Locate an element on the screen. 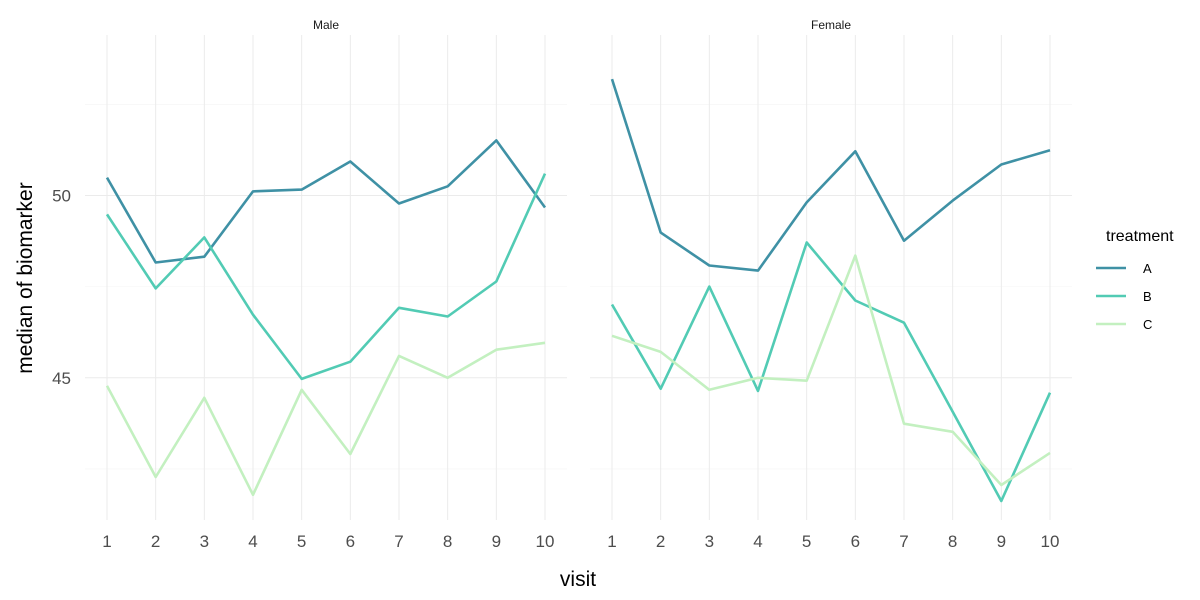 The image size is (1200, 600). legend: ABC is located at coordinates (1124, 296).